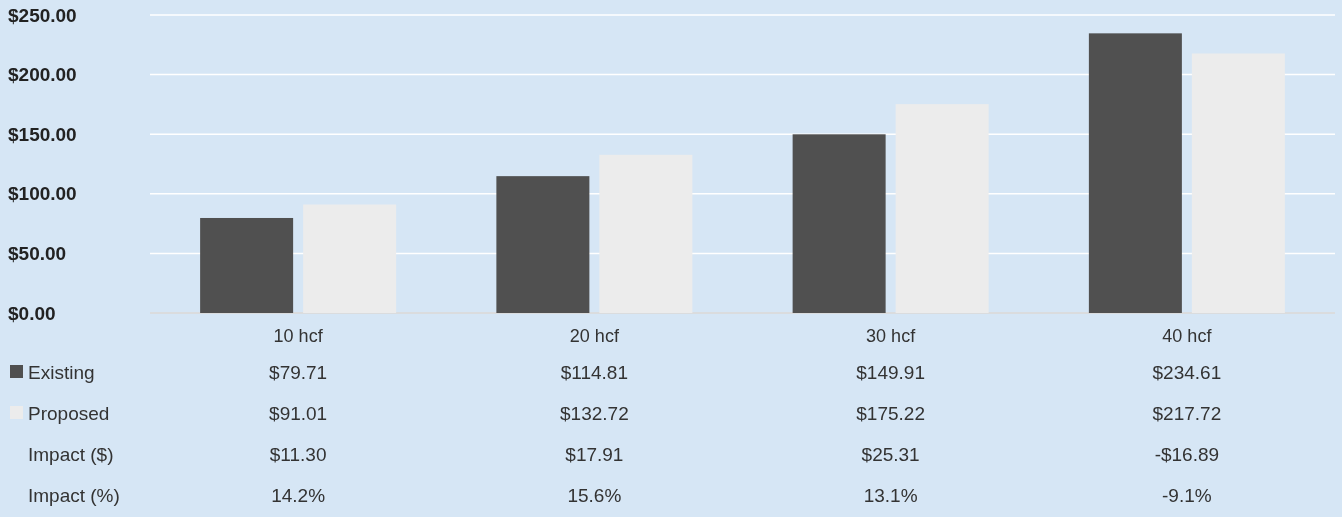  What do you see at coordinates (42, 75) in the screenshot?
I see `y-tick-label: $200.00` at bounding box center [42, 75].